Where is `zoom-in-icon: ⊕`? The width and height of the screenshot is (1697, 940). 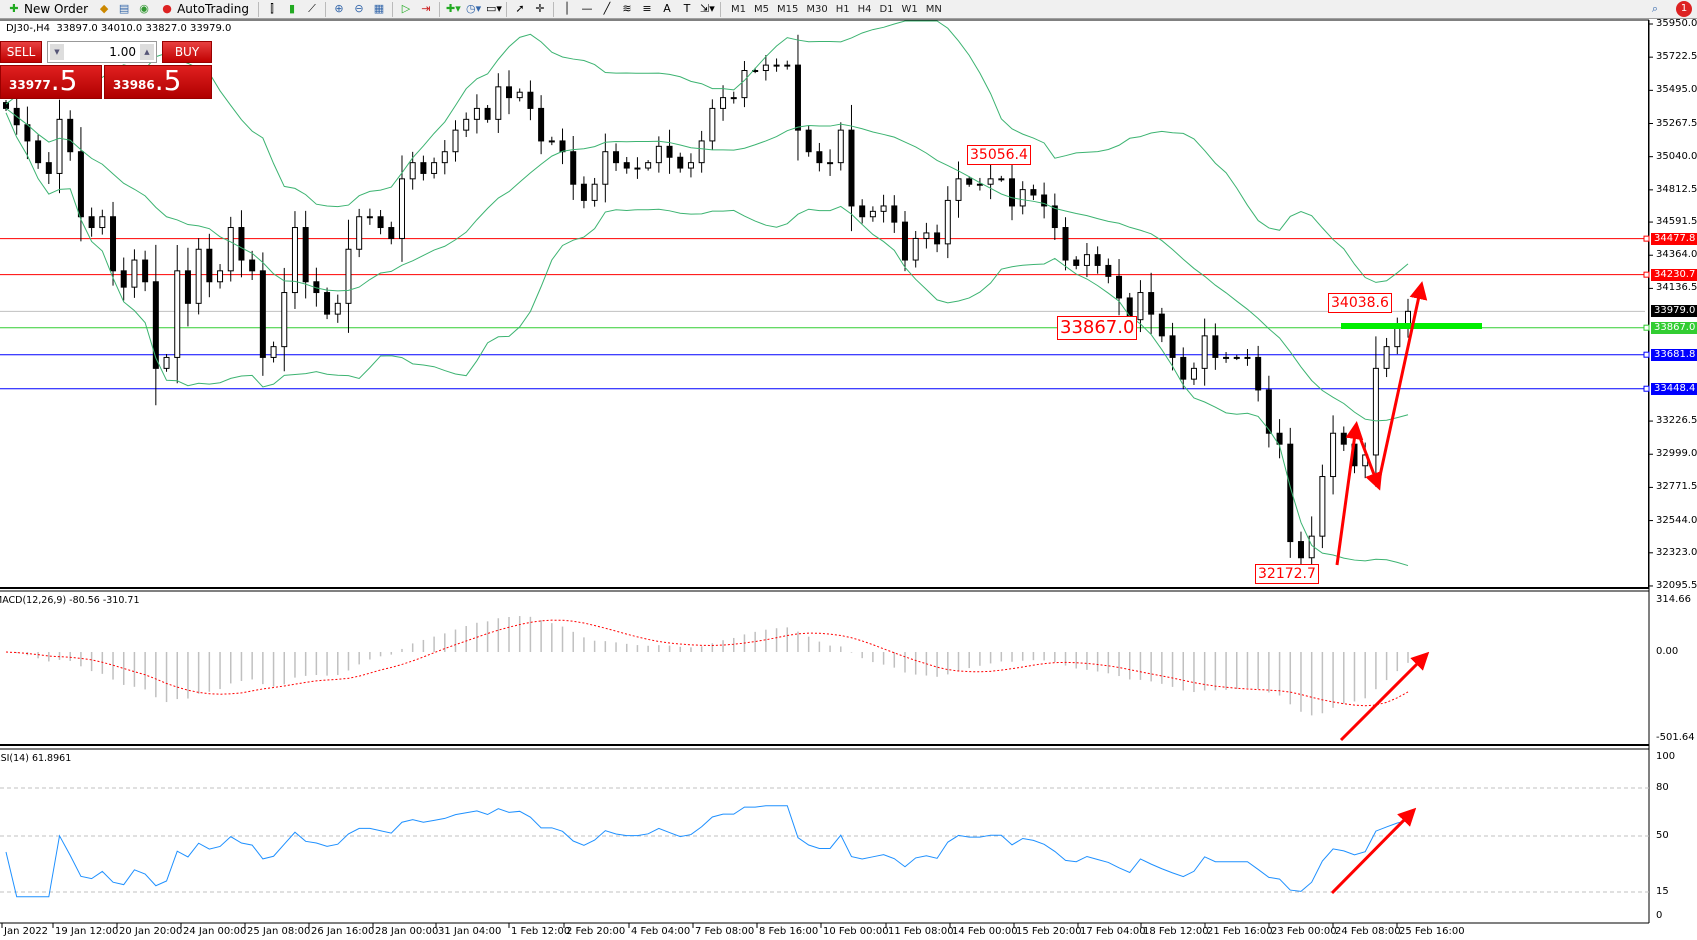
zoom-in-icon: ⊕ is located at coordinates (339, 8).